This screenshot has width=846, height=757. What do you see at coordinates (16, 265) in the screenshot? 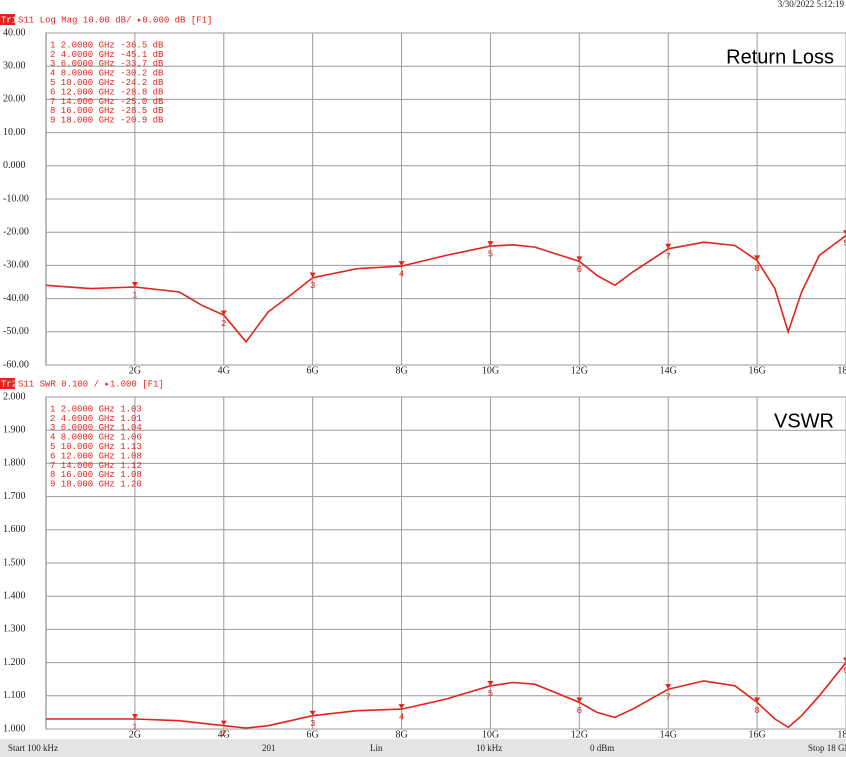
I see `y-tick-label: -30.00` at bounding box center [16, 265].